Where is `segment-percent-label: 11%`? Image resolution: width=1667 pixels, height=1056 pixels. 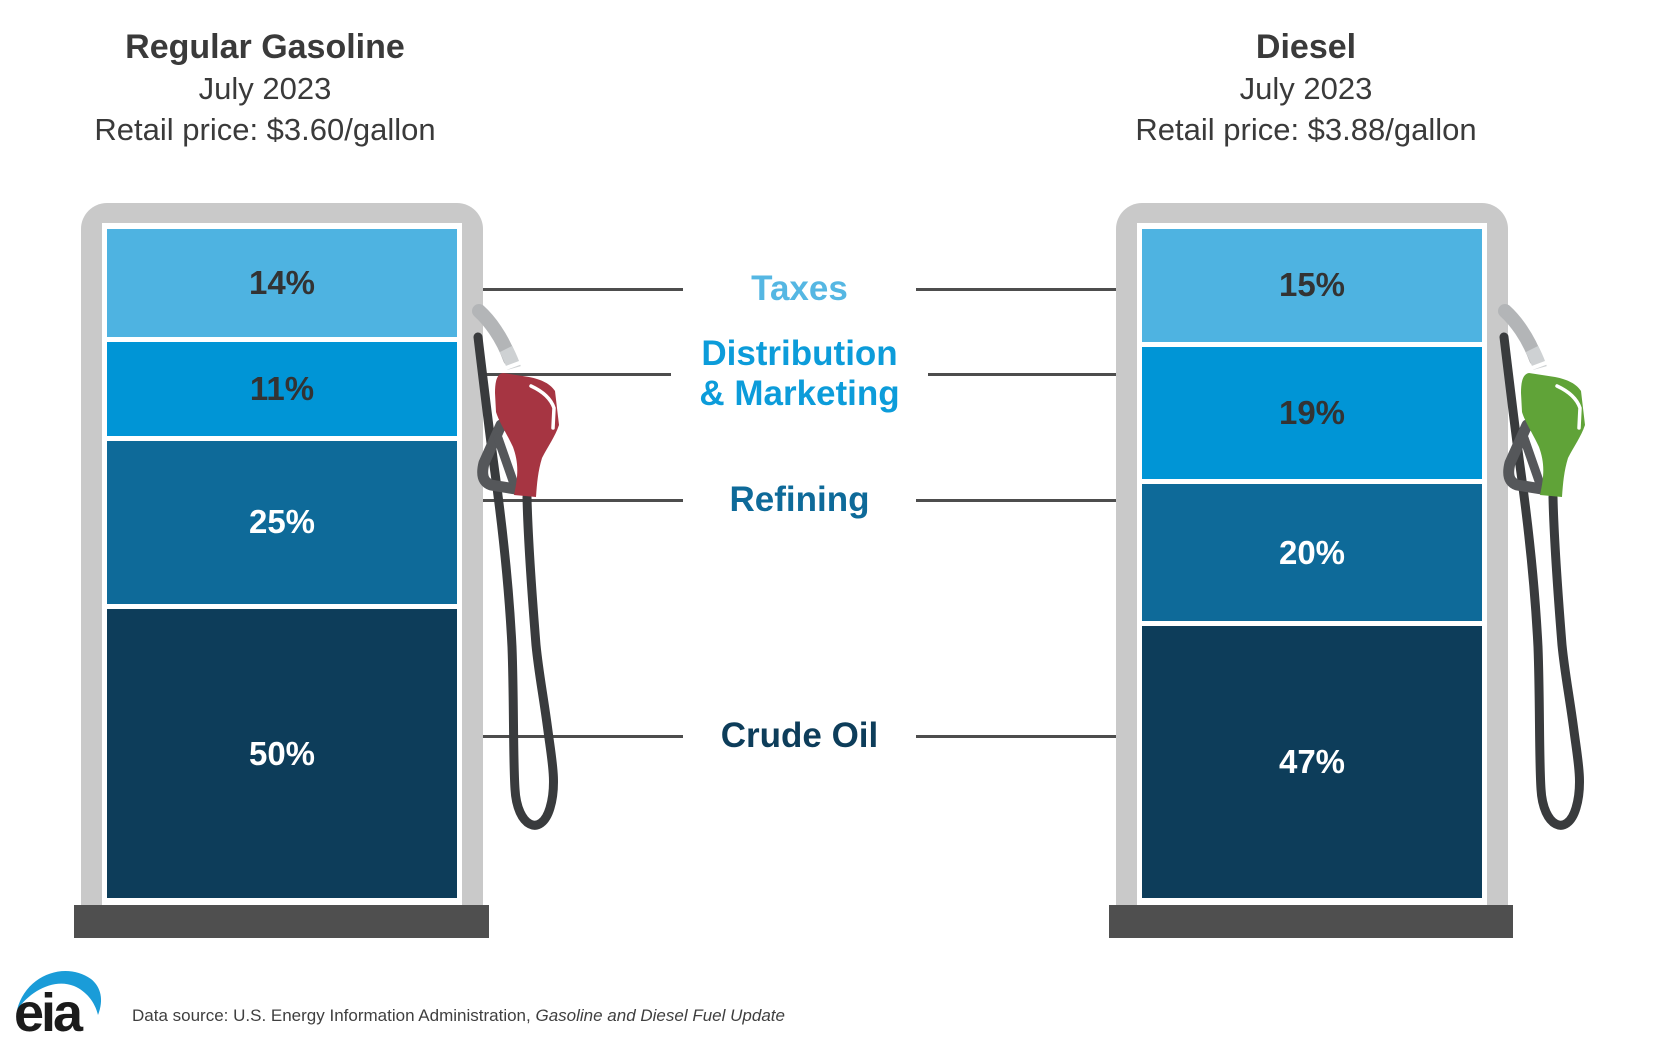 segment-percent-label: 11% is located at coordinates (282, 388).